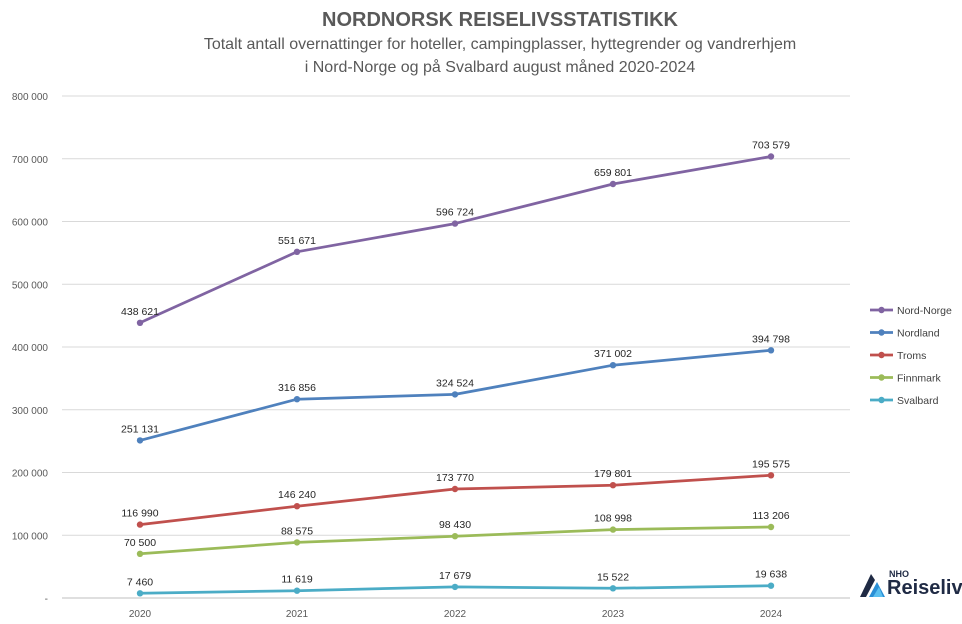 The height and width of the screenshot is (624, 962). What do you see at coordinates (872, 585) in the screenshot?
I see `nho-reiseliv-logo-icon` at bounding box center [872, 585].